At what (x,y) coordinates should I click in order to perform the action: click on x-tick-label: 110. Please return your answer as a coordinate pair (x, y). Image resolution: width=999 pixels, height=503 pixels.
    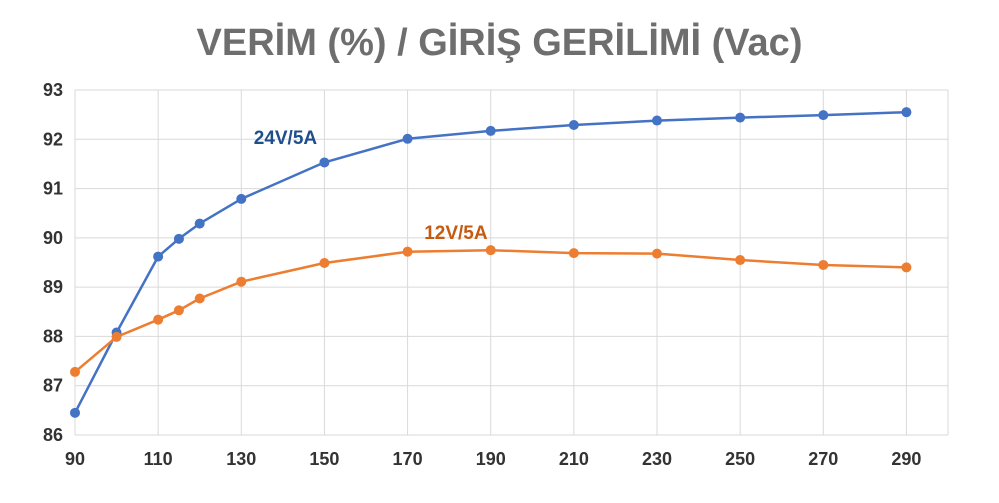
    Looking at the image, I should click on (158, 459).